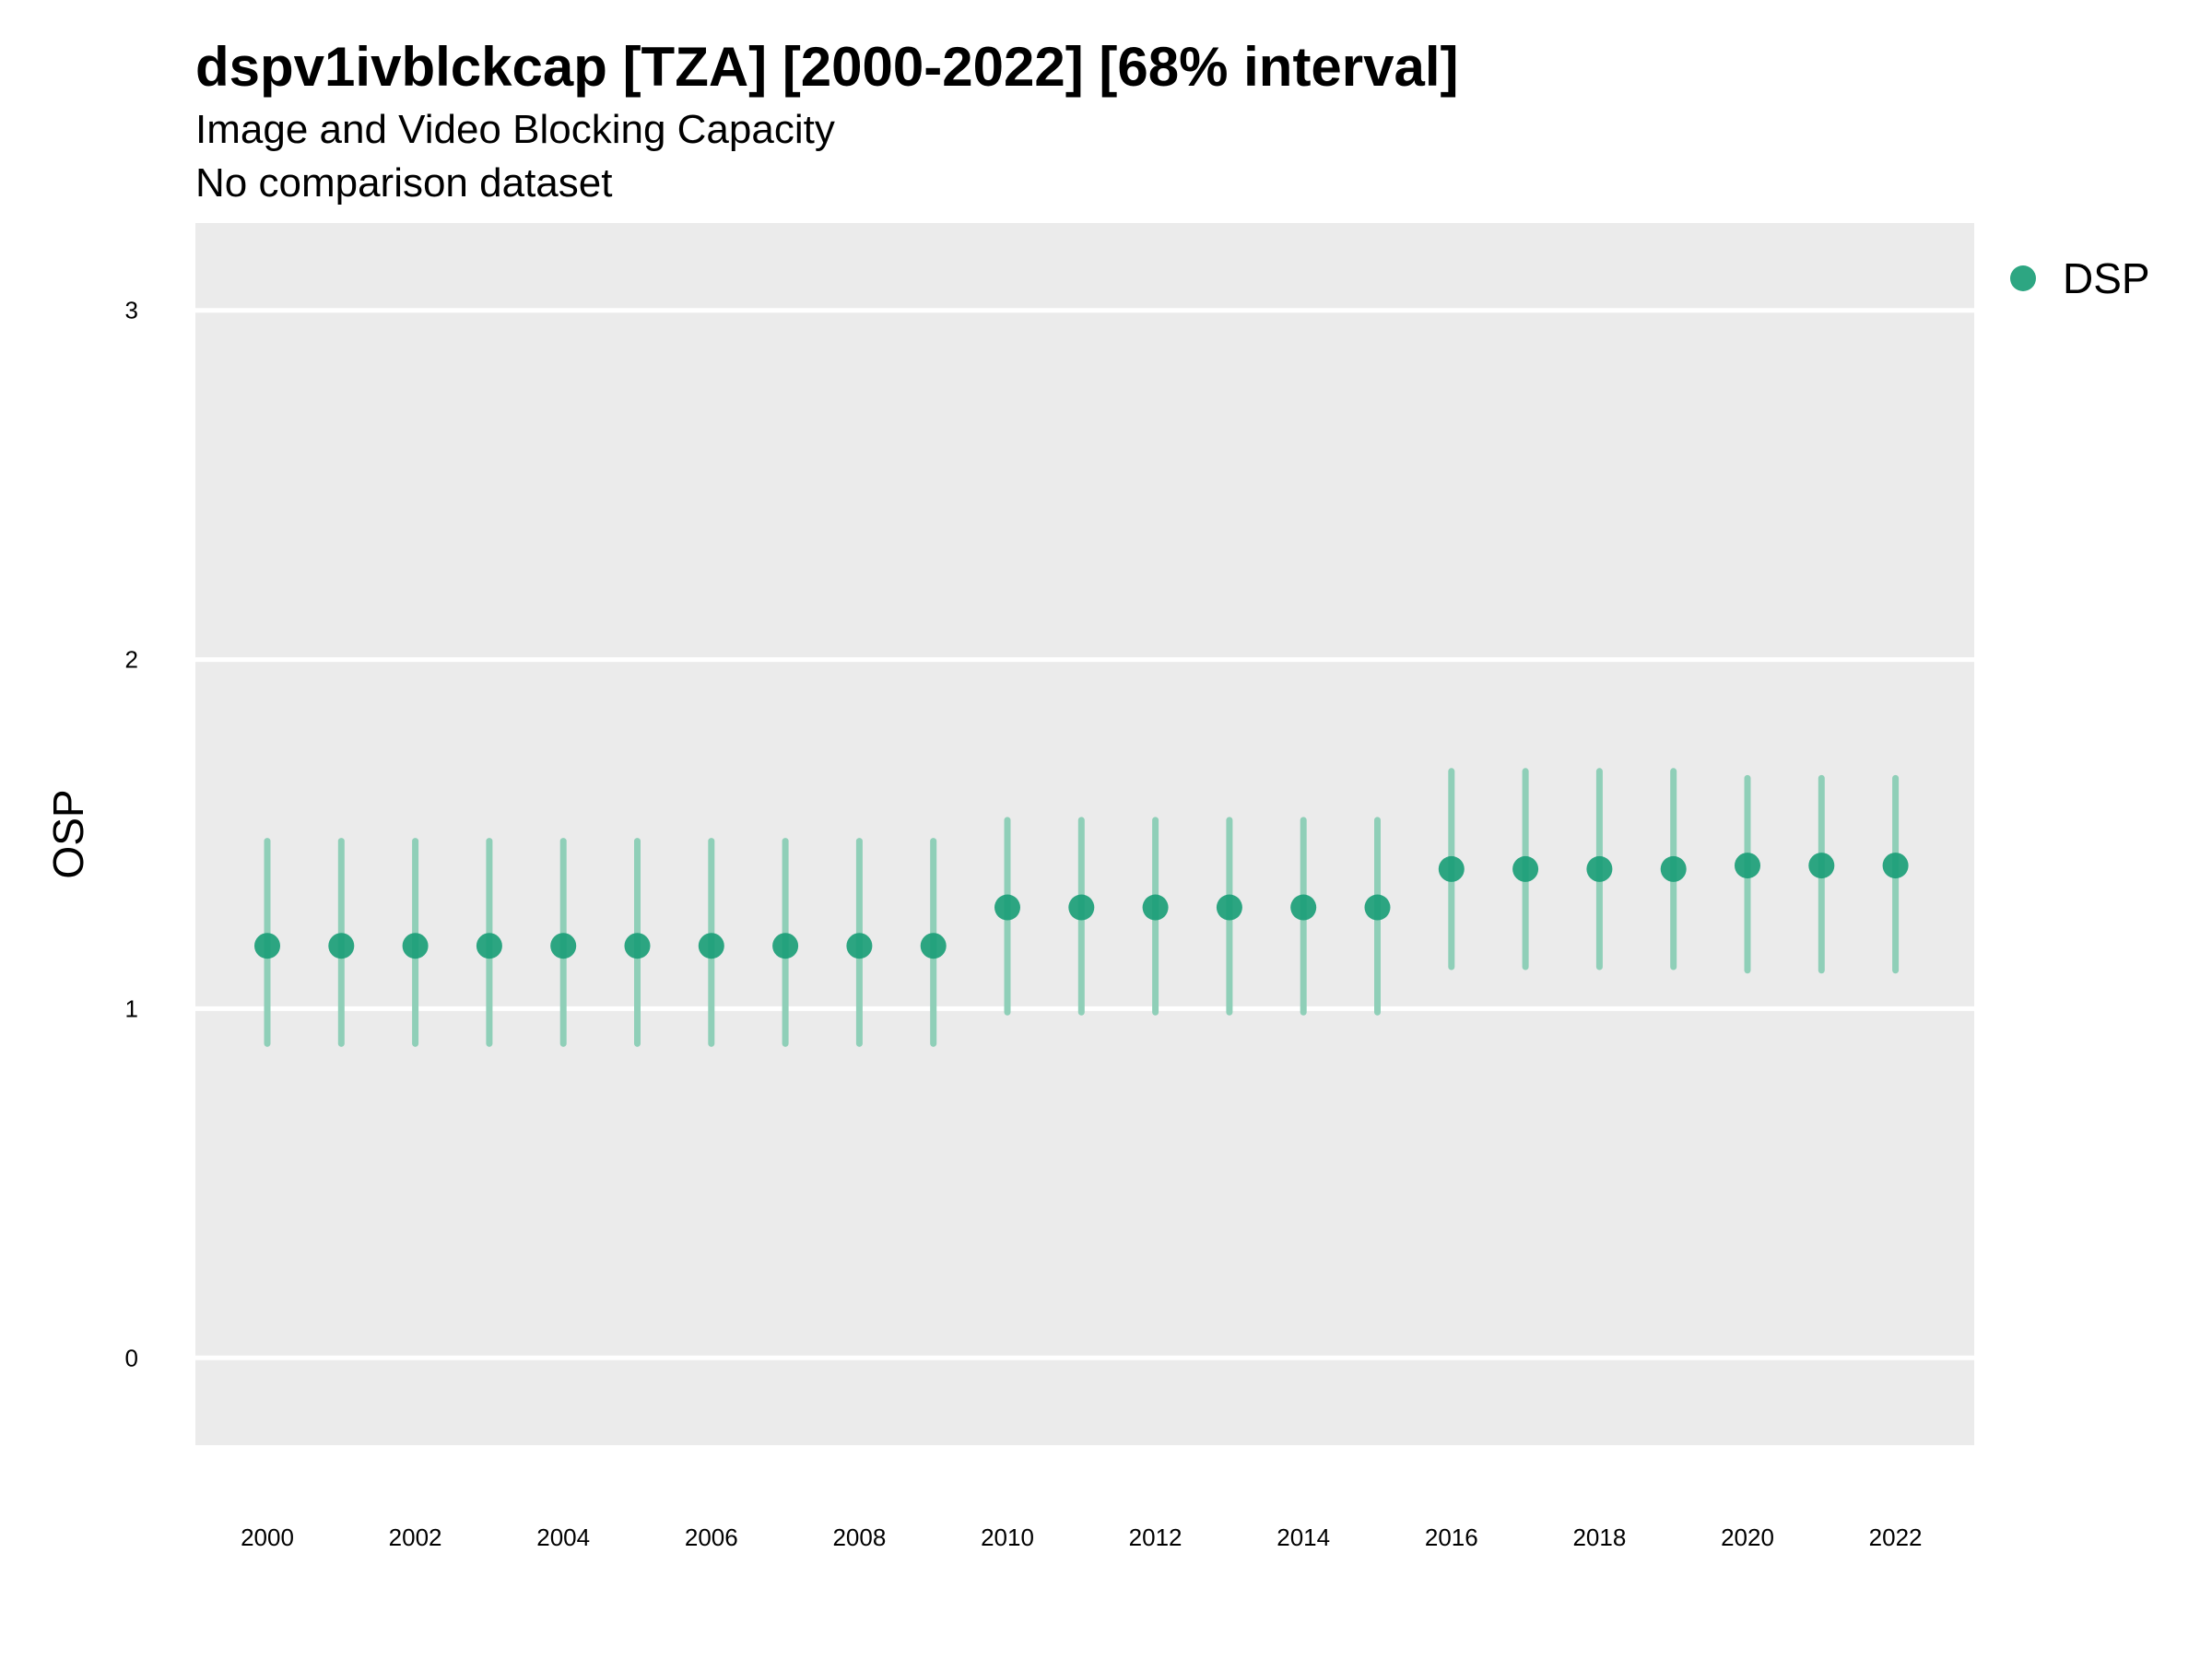 Image resolution: width=2212 pixels, height=1659 pixels. I want to click on data-point-2009, so click(933, 946).